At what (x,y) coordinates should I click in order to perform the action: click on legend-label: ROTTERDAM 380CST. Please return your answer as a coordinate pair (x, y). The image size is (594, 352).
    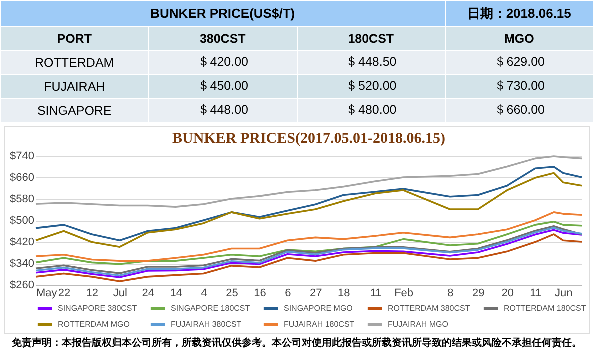
    Looking at the image, I should click on (429, 308).